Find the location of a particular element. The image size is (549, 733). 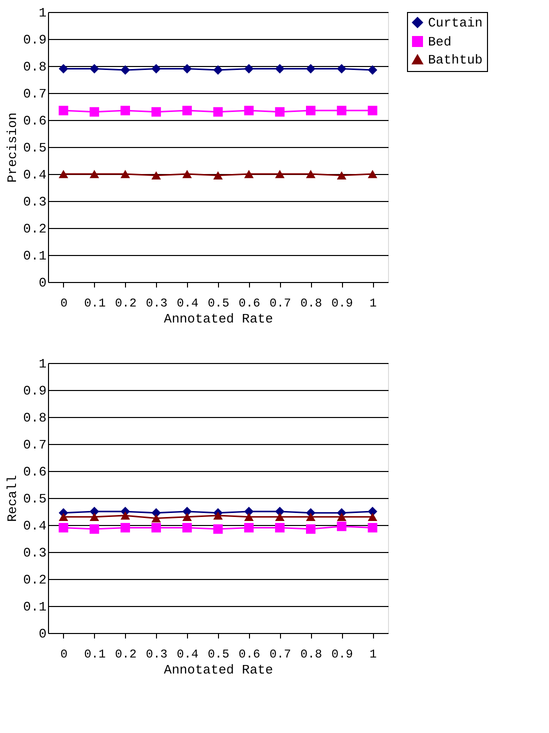

legend-label: Bathtub is located at coordinates (455, 60).